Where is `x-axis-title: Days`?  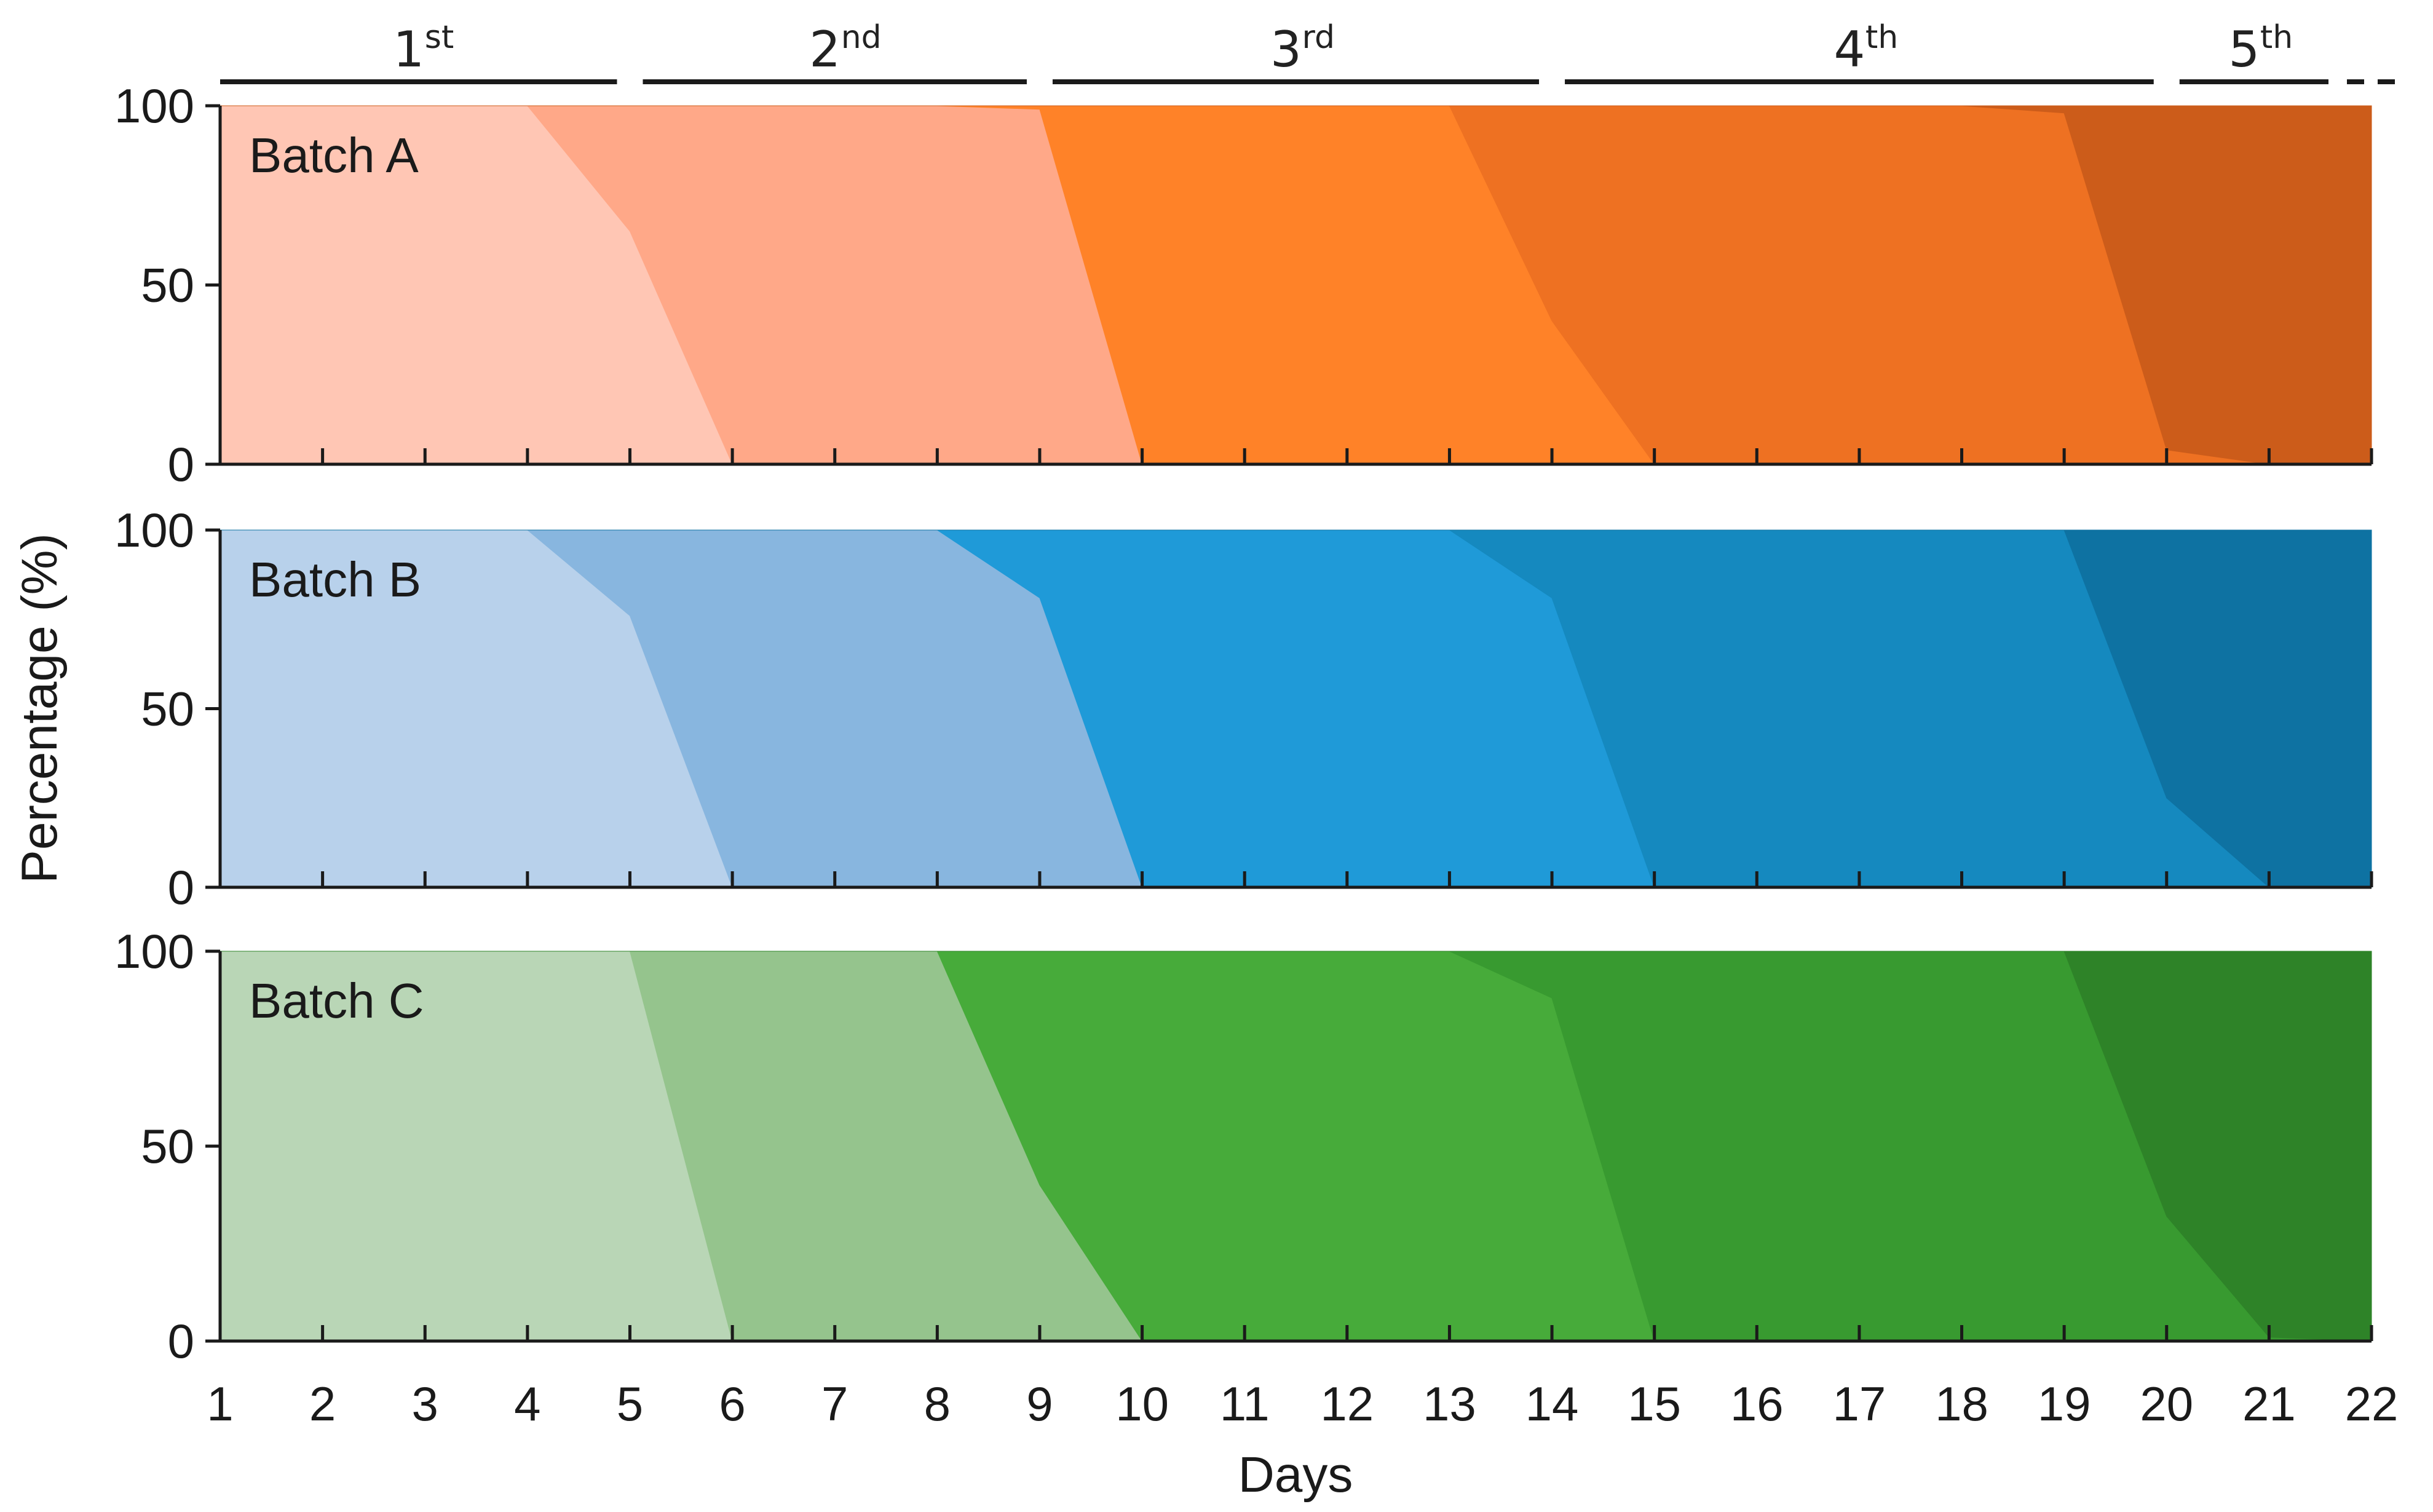 x-axis-title: Days is located at coordinates (1295, 1475).